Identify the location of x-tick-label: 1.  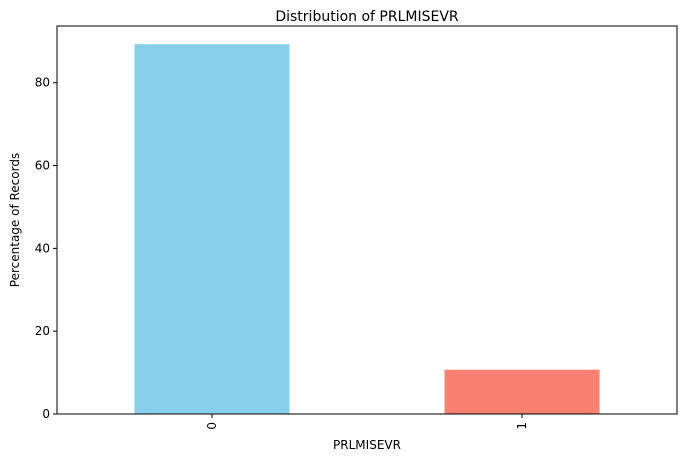
(522, 426).